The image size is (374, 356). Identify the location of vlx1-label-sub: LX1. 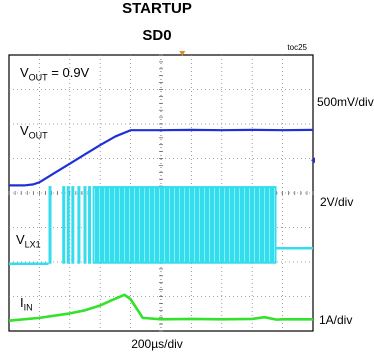
(32, 244).